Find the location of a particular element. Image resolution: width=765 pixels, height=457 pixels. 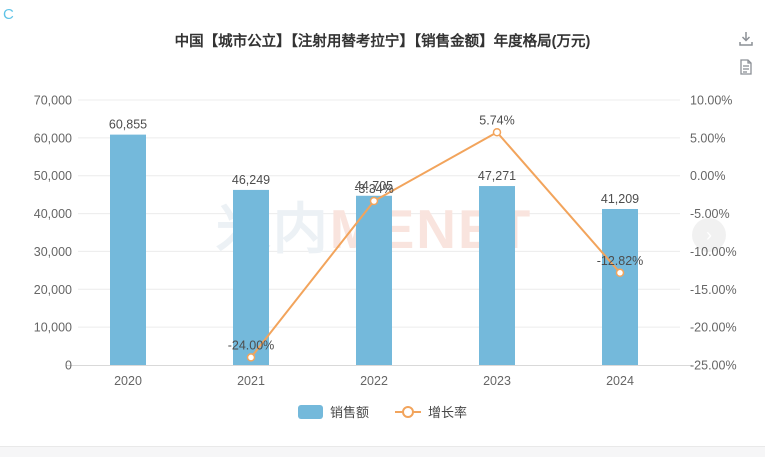

left-axis-tick: 60,000 is located at coordinates (53, 138).